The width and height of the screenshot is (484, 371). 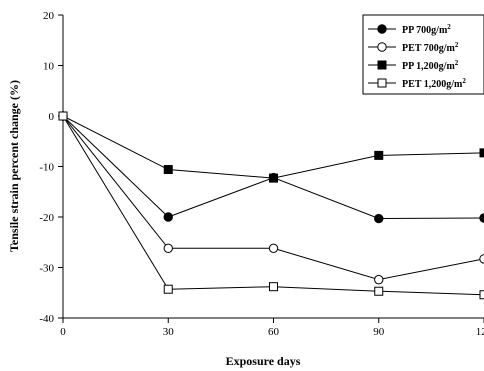 What do you see at coordinates (52, 117) in the screenshot?
I see `y-tick-label: 0` at bounding box center [52, 117].